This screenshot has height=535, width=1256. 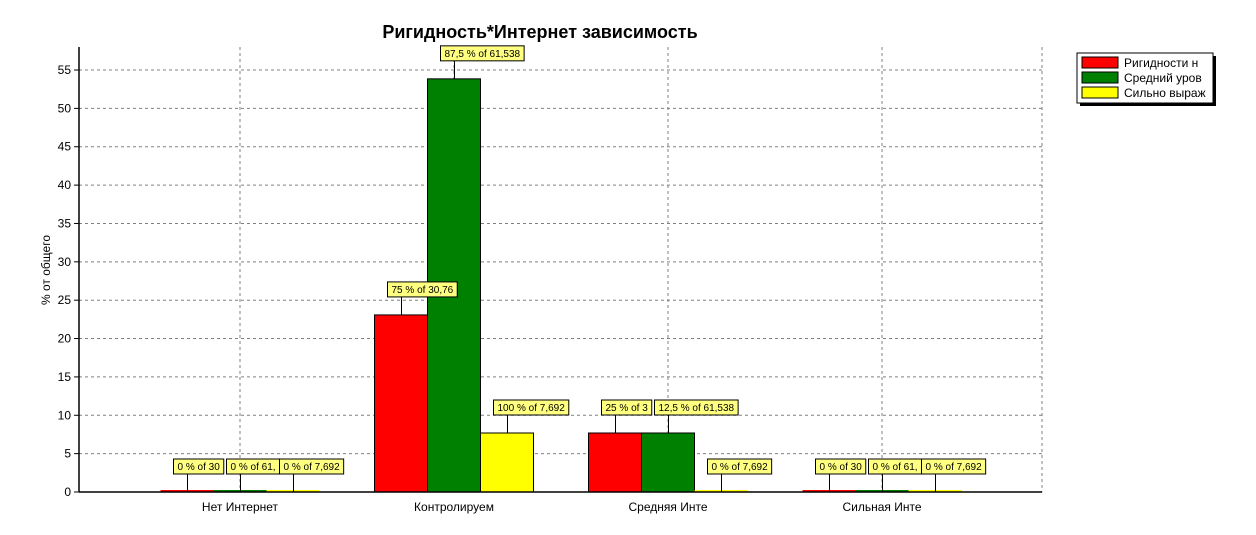 I want to click on y-tick-label: 35, so click(x=65, y=223).